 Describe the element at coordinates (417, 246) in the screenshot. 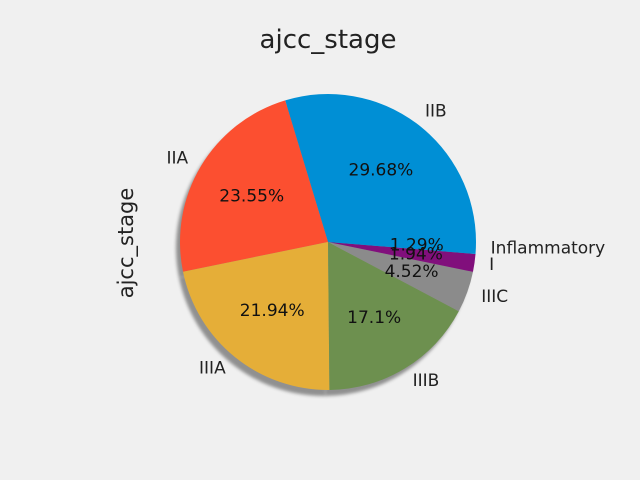

I see `slice-percent-inflammatory: 1.29%` at that location.